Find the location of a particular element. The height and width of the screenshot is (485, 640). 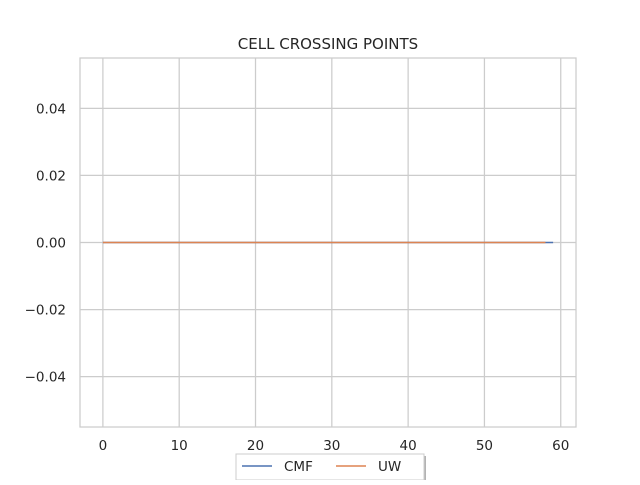

y-tick-labels: 0.04 0.02 0.00 −0.02 −0.04 is located at coordinates (45, 243).